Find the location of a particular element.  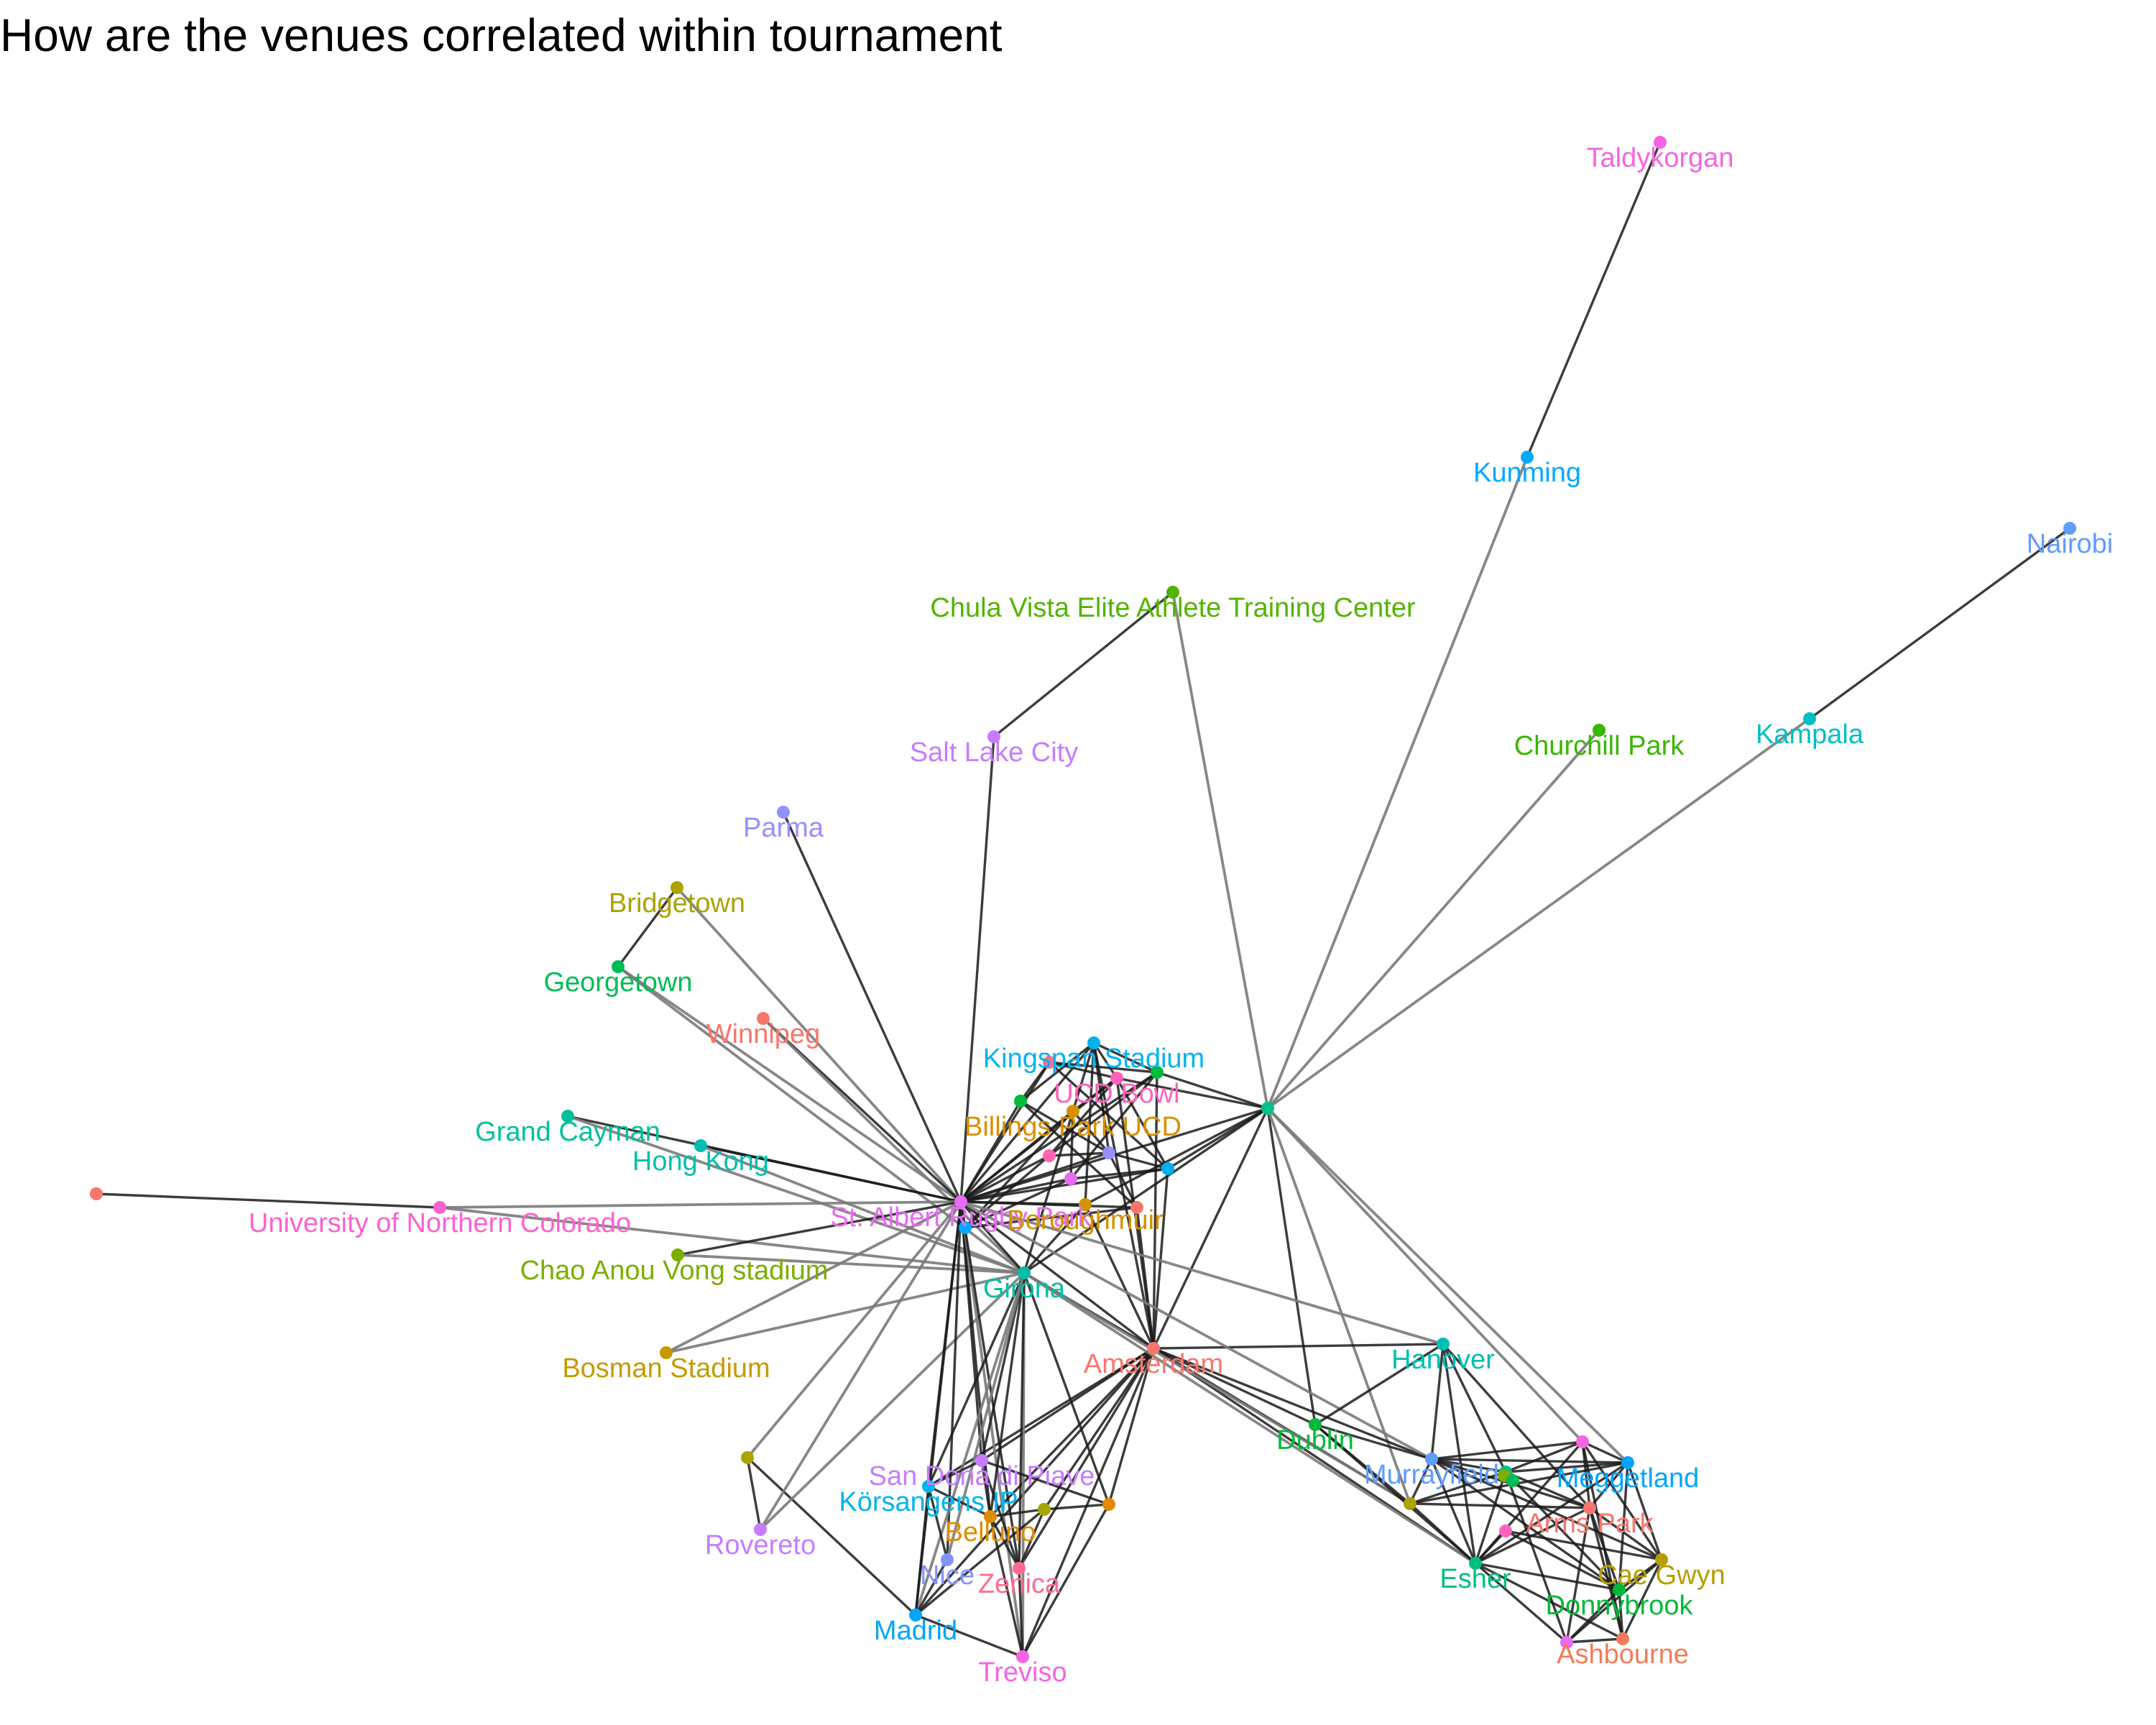

edge-Girona-Nice is located at coordinates (986, 1416).